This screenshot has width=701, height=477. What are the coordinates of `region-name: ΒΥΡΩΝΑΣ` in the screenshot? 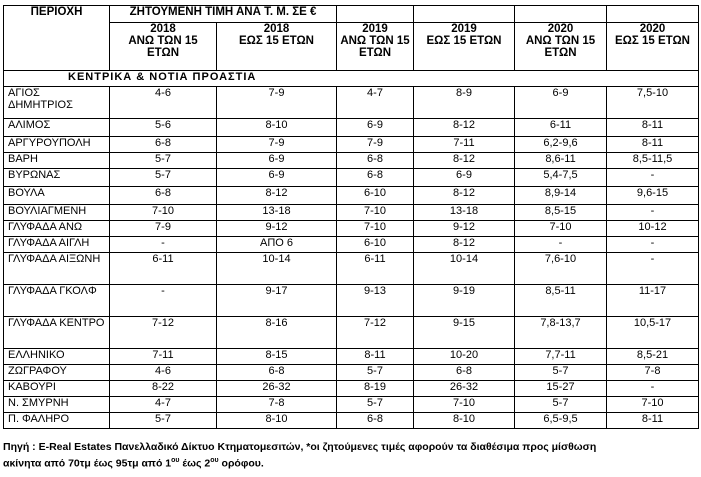 It's located at (56, 177).